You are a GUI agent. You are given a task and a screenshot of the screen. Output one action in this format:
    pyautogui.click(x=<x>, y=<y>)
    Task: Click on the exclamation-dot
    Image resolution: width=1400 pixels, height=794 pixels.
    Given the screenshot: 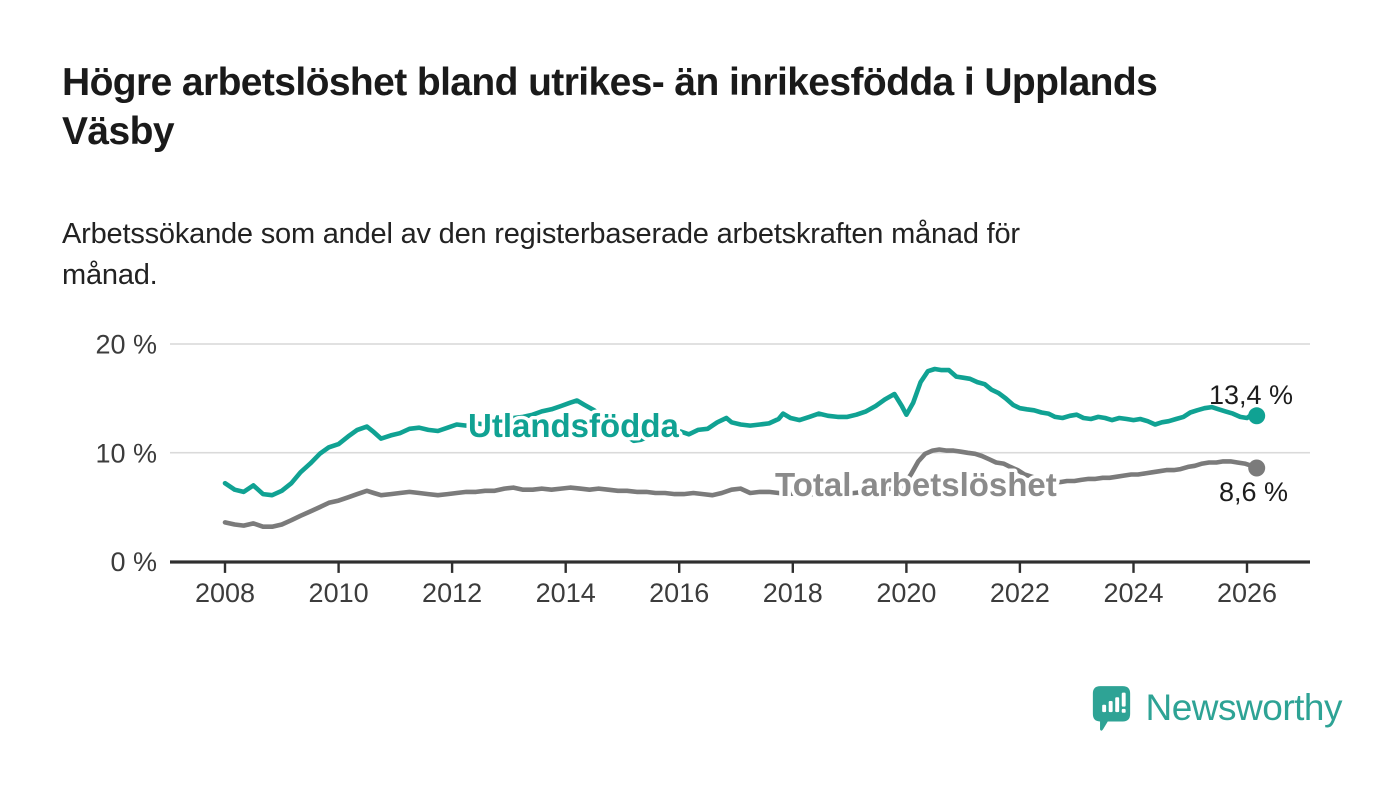 What is the action you would take?
    pyautogui.click(x=1123, y=710)
    